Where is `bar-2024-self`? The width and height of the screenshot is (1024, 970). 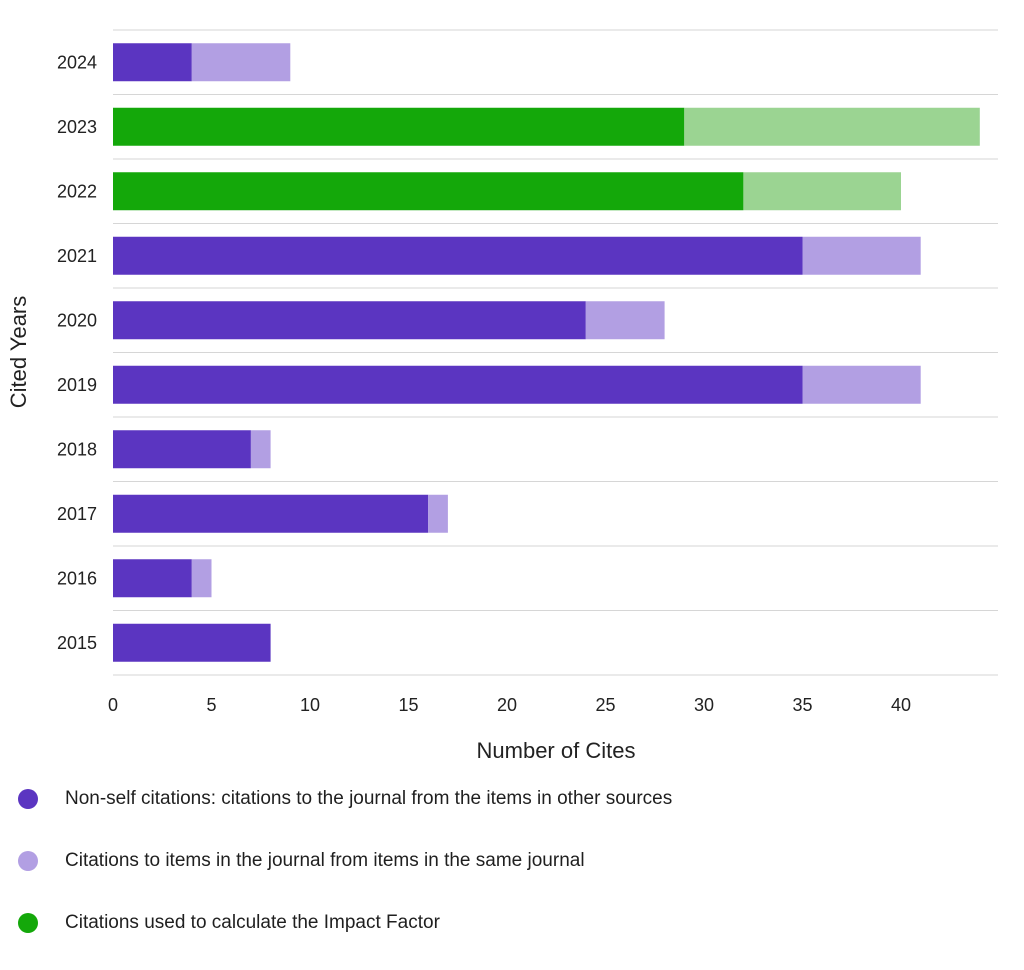
bar-2024-self is located at coordinates (241, 62).